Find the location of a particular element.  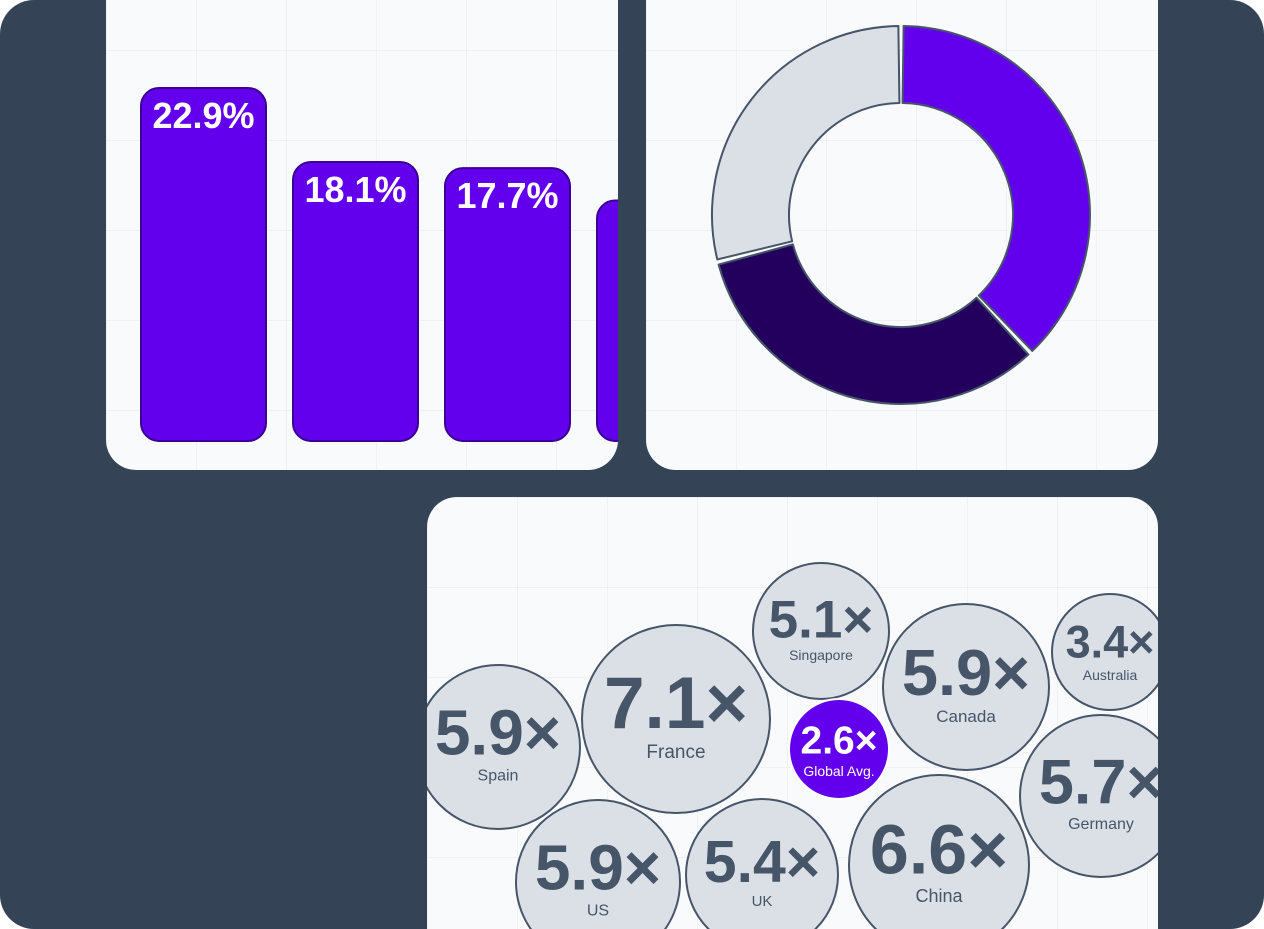

bubble-name-label: Spain is located at coordinates (498, 775).